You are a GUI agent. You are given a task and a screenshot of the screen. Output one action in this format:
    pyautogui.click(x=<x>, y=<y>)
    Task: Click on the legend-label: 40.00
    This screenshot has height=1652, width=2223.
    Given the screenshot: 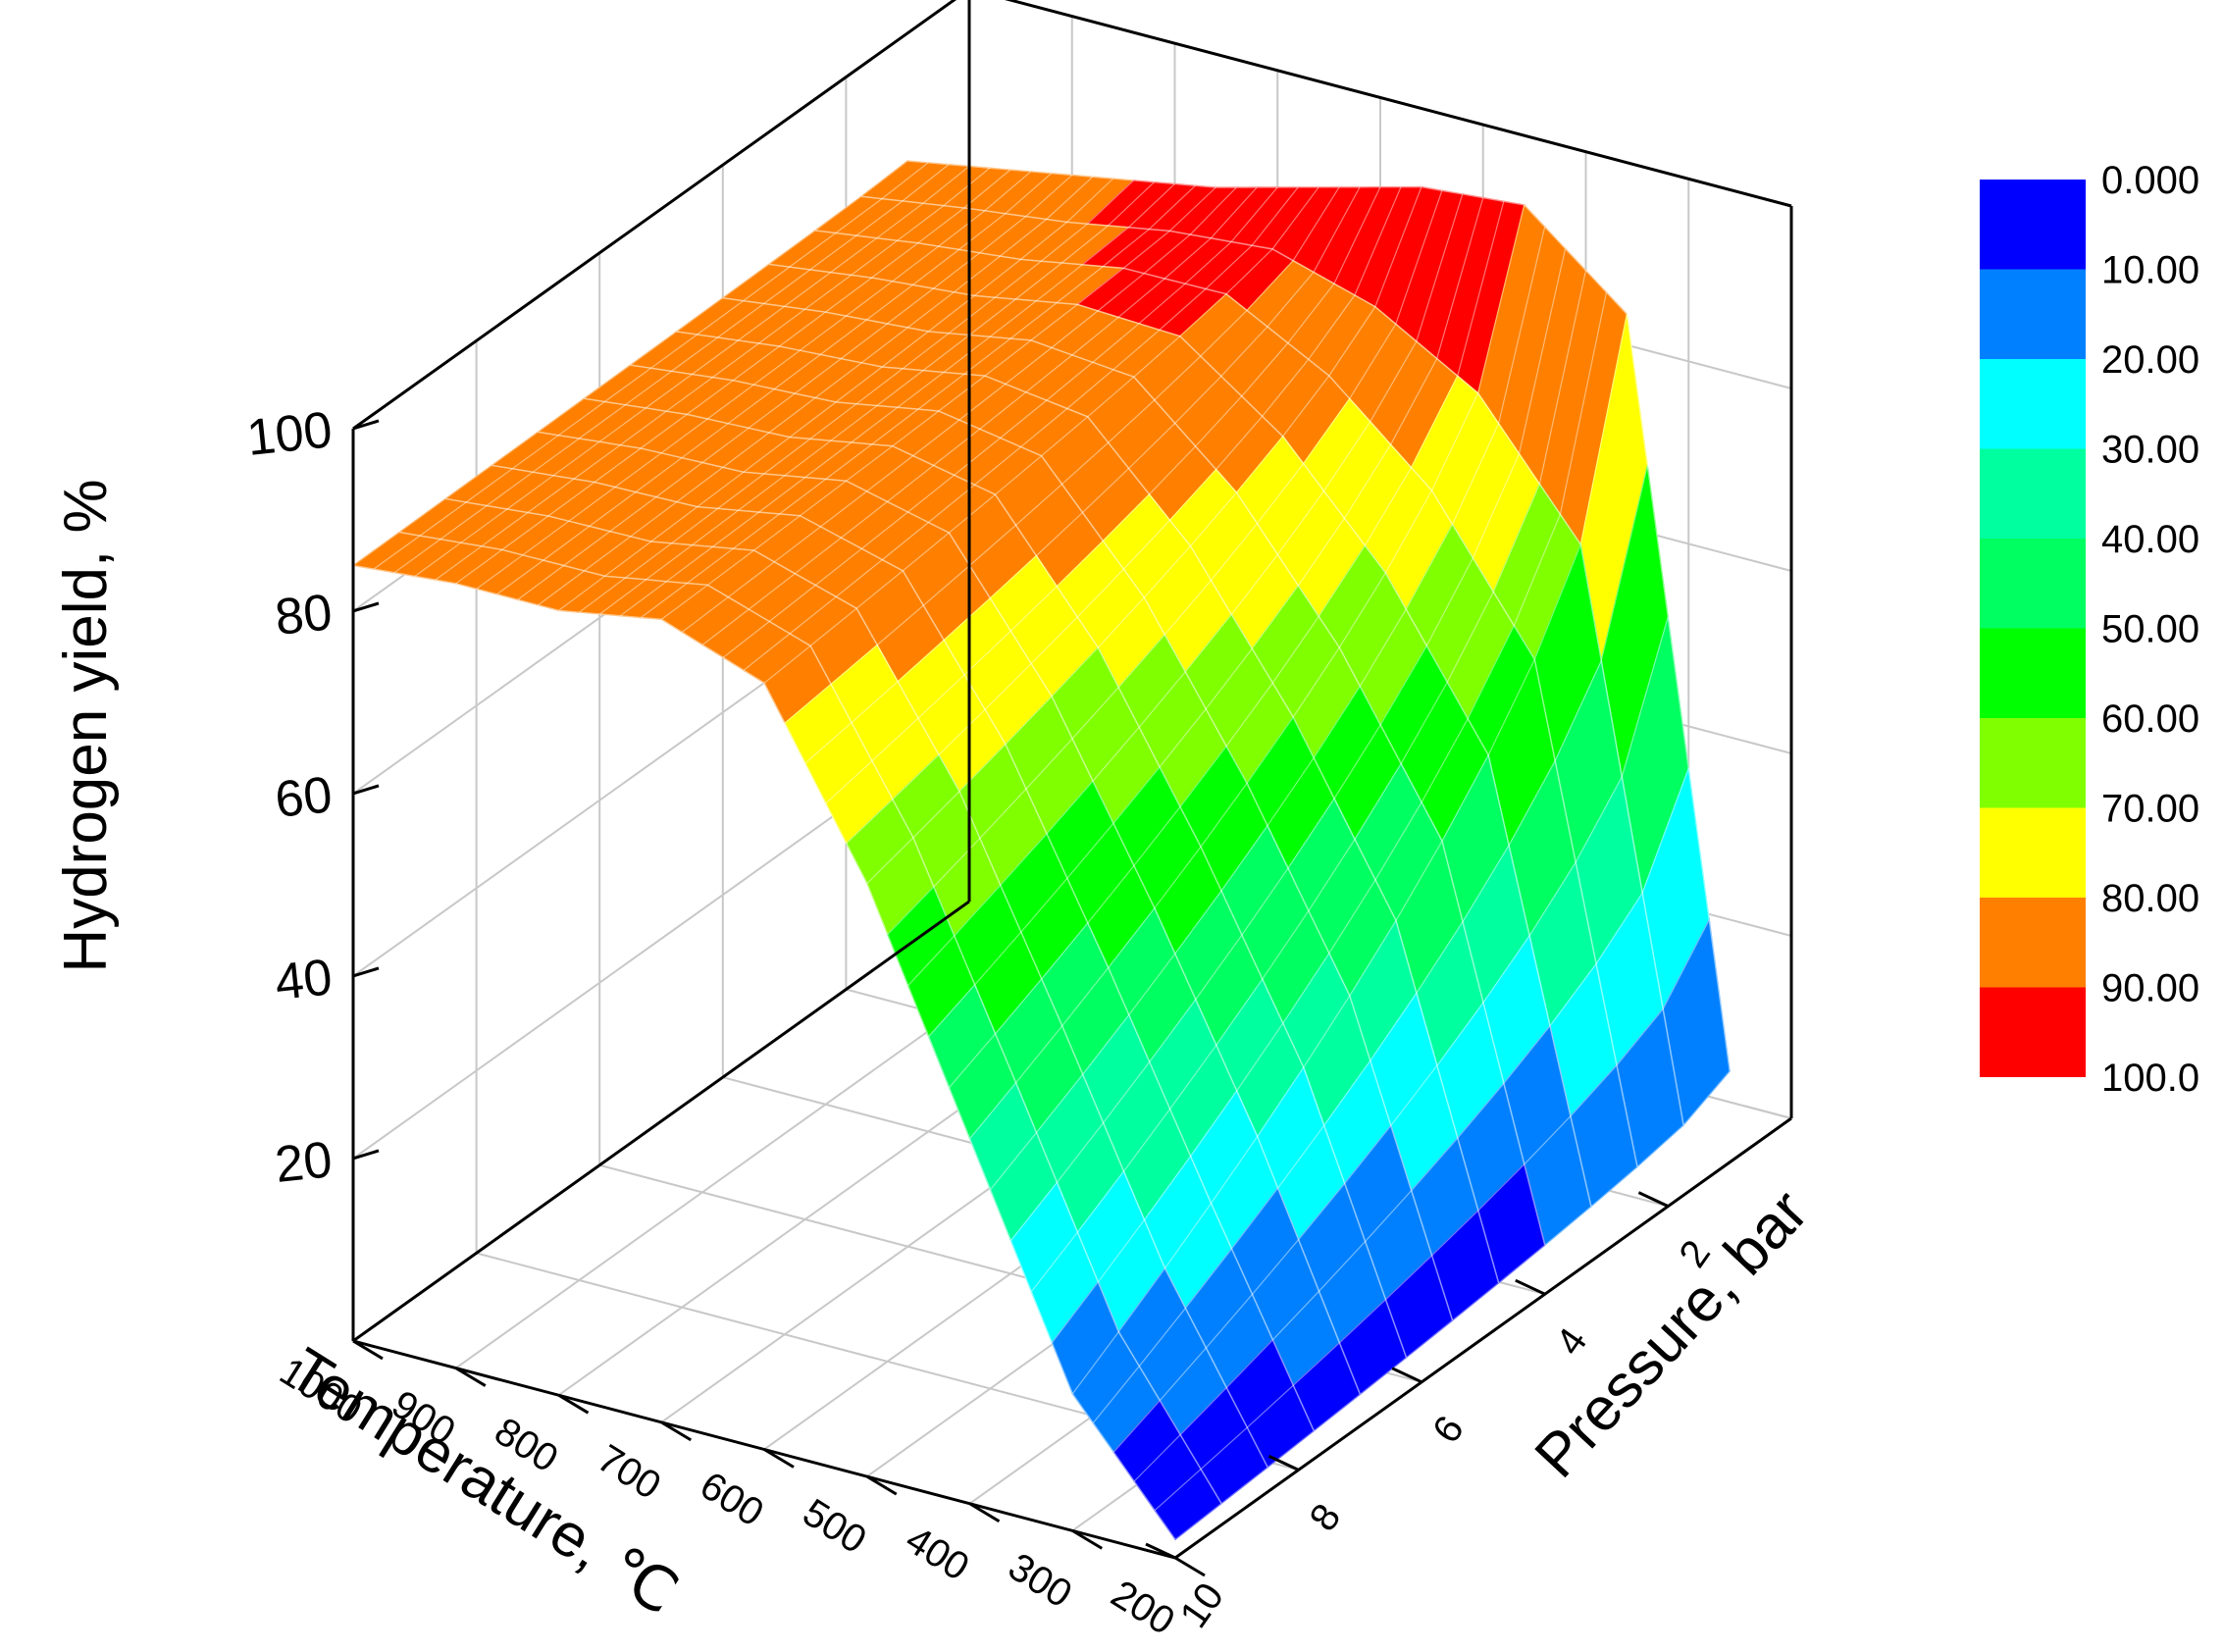 What is the action you would take?
    pyautogui.click(x=2150, y=539)
    